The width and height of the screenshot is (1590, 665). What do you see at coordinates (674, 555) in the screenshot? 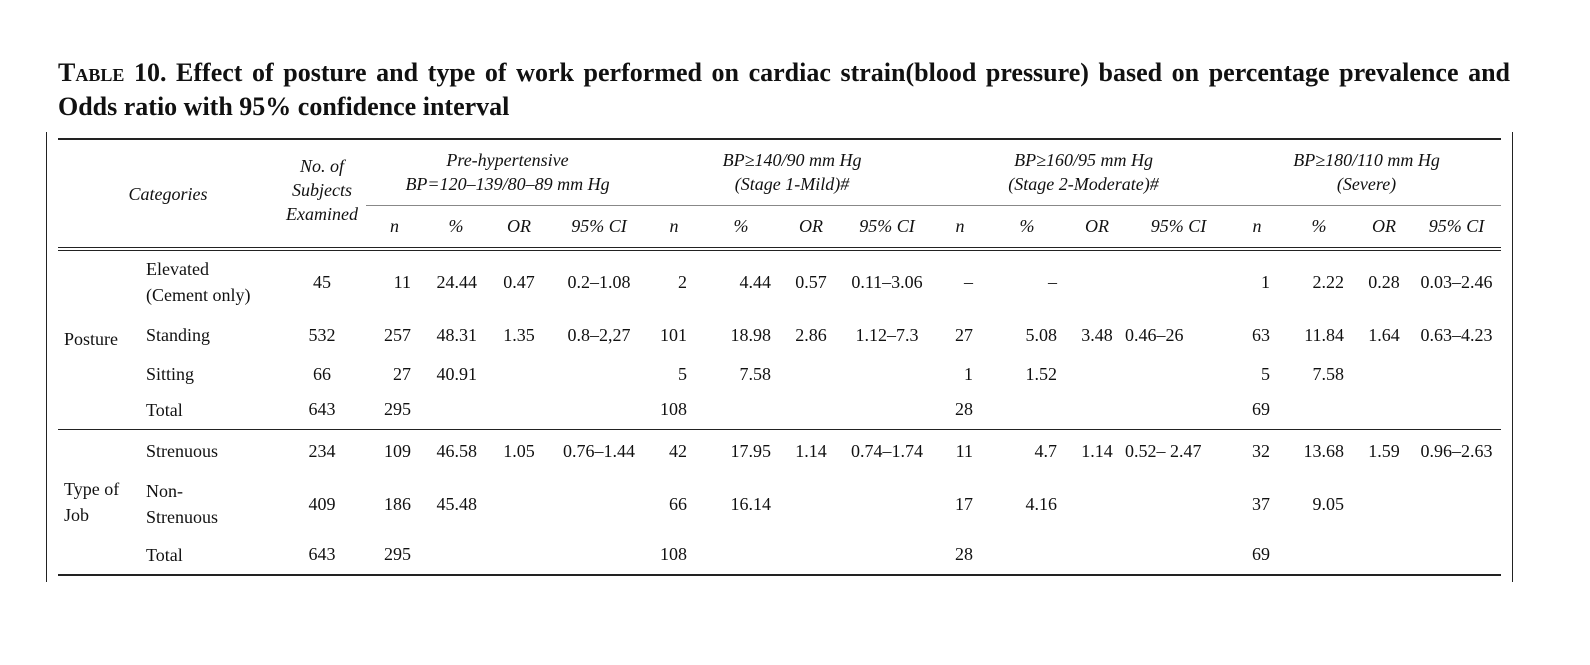
I see `count-cell: 108` at bounding box center [674, 555].